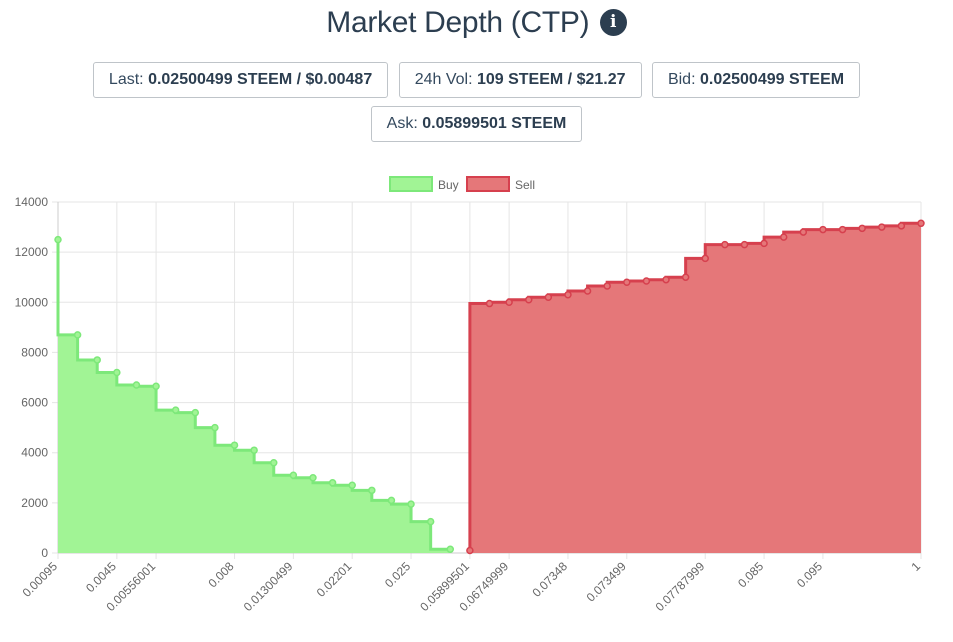 The width and height of the screenshot is (953, 642). Describe the element at coordinates (34, 503) in the screenshot. I see `y-tick-label: 2000` at that location.